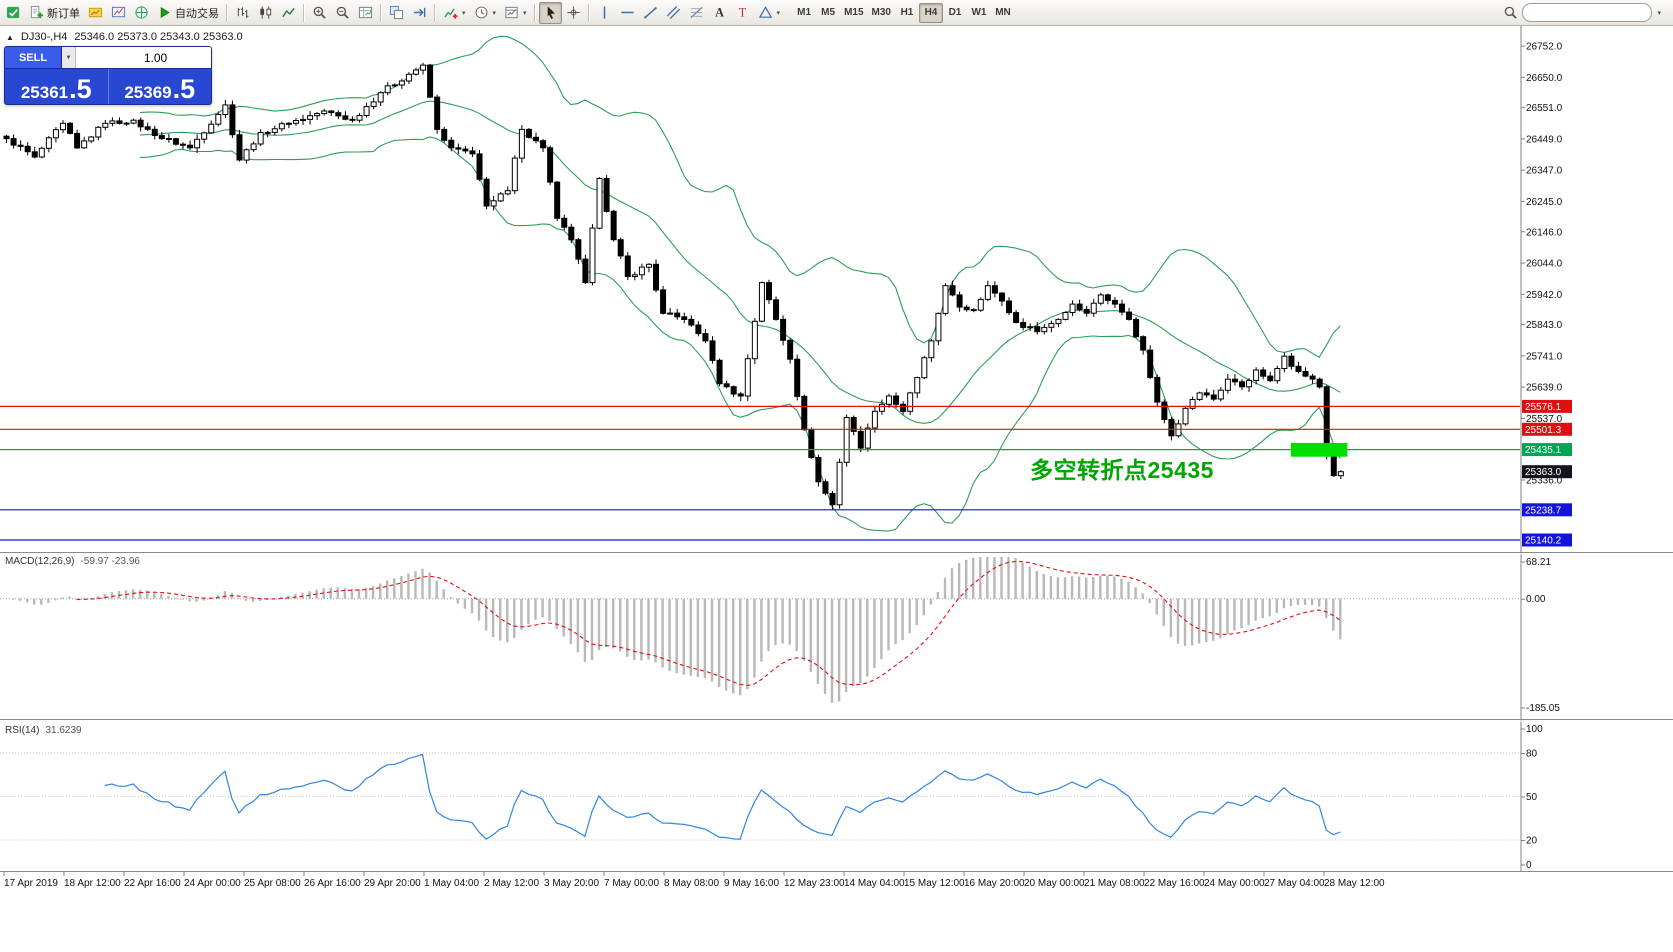 This screenshot has height=952, width=1673. I want to click on line-chart-icon, so click(288, 12).